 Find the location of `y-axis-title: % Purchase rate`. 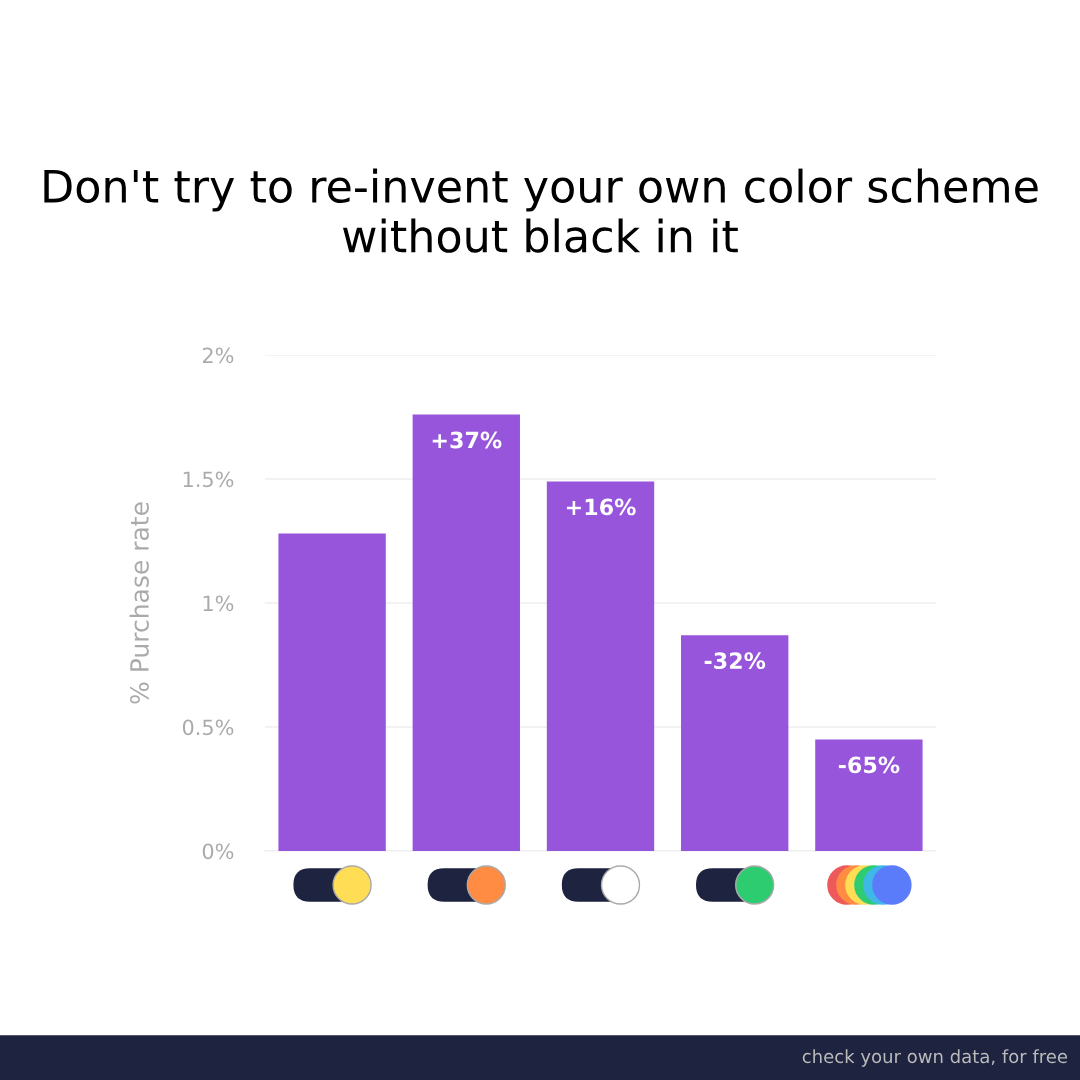

y-axis-title: % Purchase rate is located at coordinates (139, 603).